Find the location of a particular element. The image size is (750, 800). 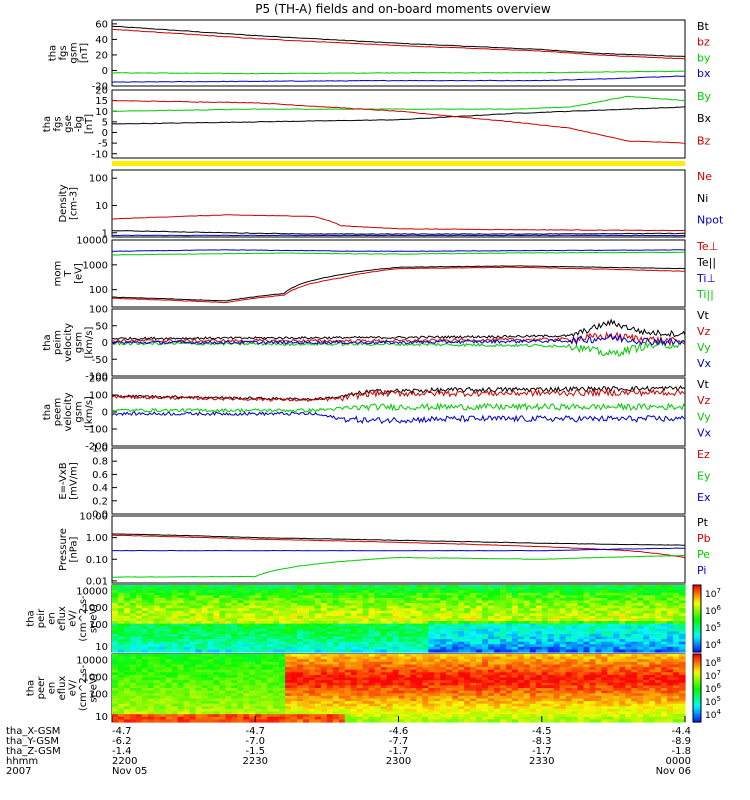

ylabel-line: gsm is located at coordinates (79, 342).